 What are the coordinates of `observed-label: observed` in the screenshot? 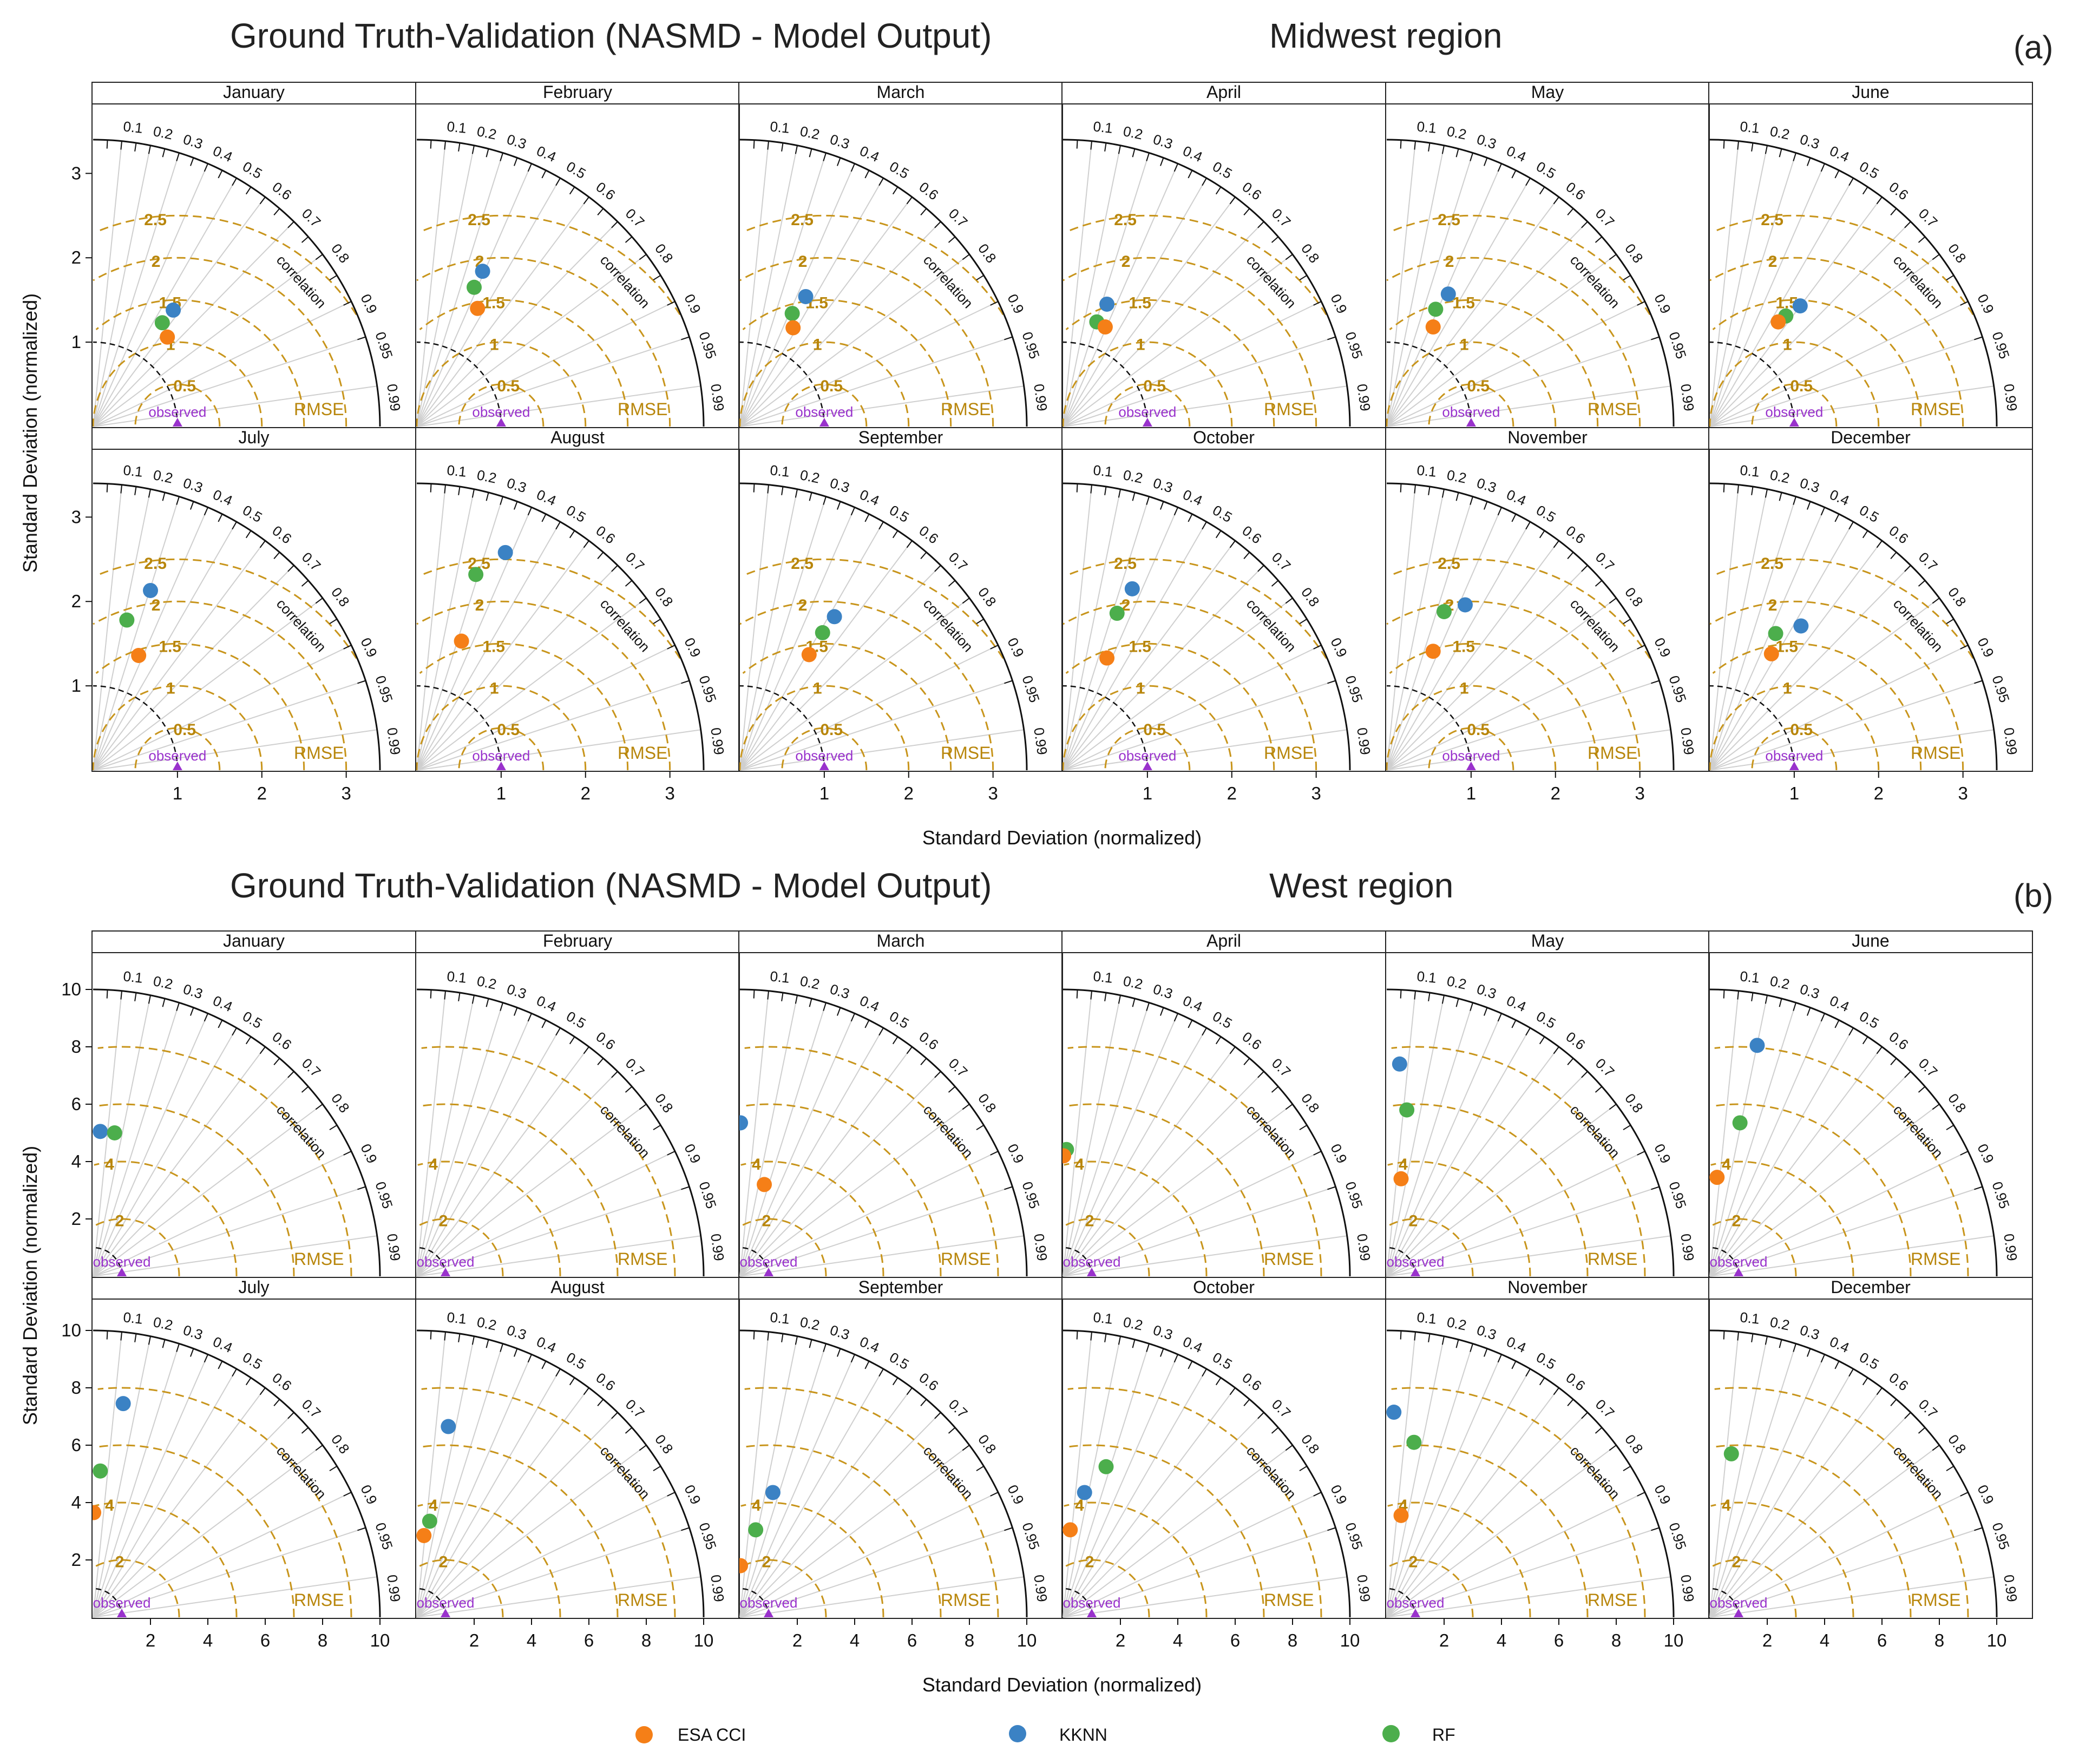 It's located at (122, 1262).